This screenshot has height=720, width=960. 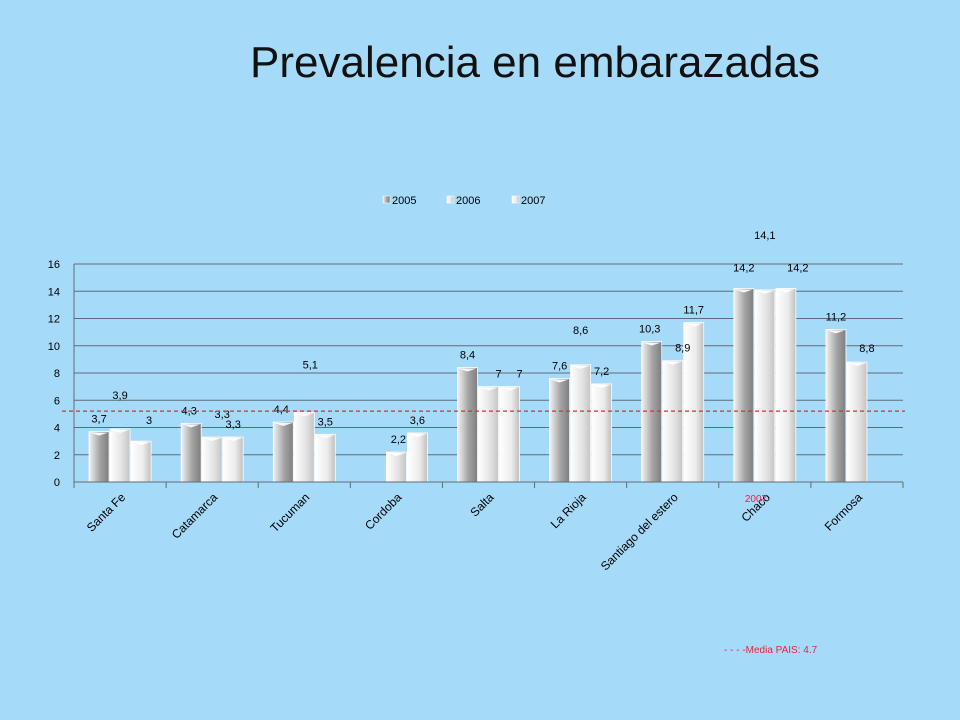 What do you see at coordinates (515, 199) in the screenshot?
I see `legend-swatch-2007` at bounding box center [515, 199].